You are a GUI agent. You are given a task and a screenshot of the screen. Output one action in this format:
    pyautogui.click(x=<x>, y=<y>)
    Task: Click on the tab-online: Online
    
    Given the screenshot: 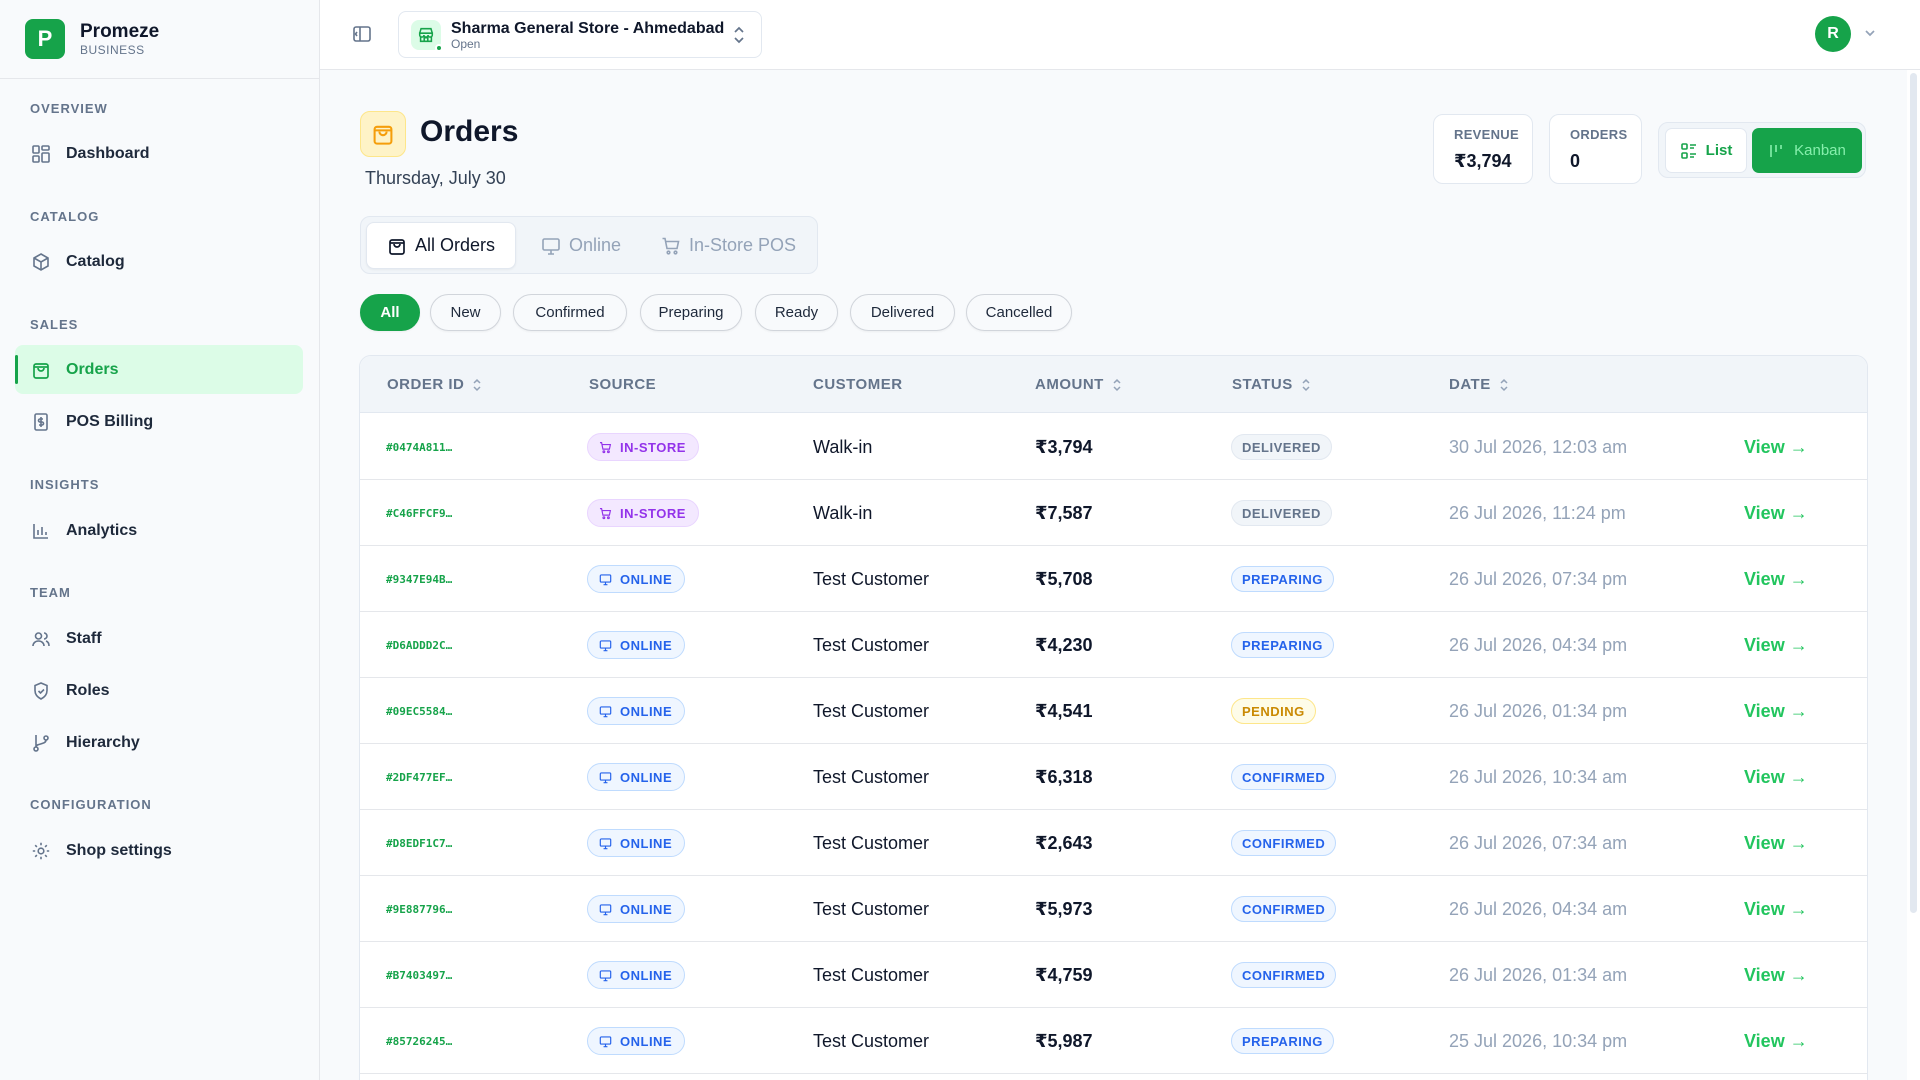 What is the action you would take?
    pyautogui.click(x=581, y=245)
    